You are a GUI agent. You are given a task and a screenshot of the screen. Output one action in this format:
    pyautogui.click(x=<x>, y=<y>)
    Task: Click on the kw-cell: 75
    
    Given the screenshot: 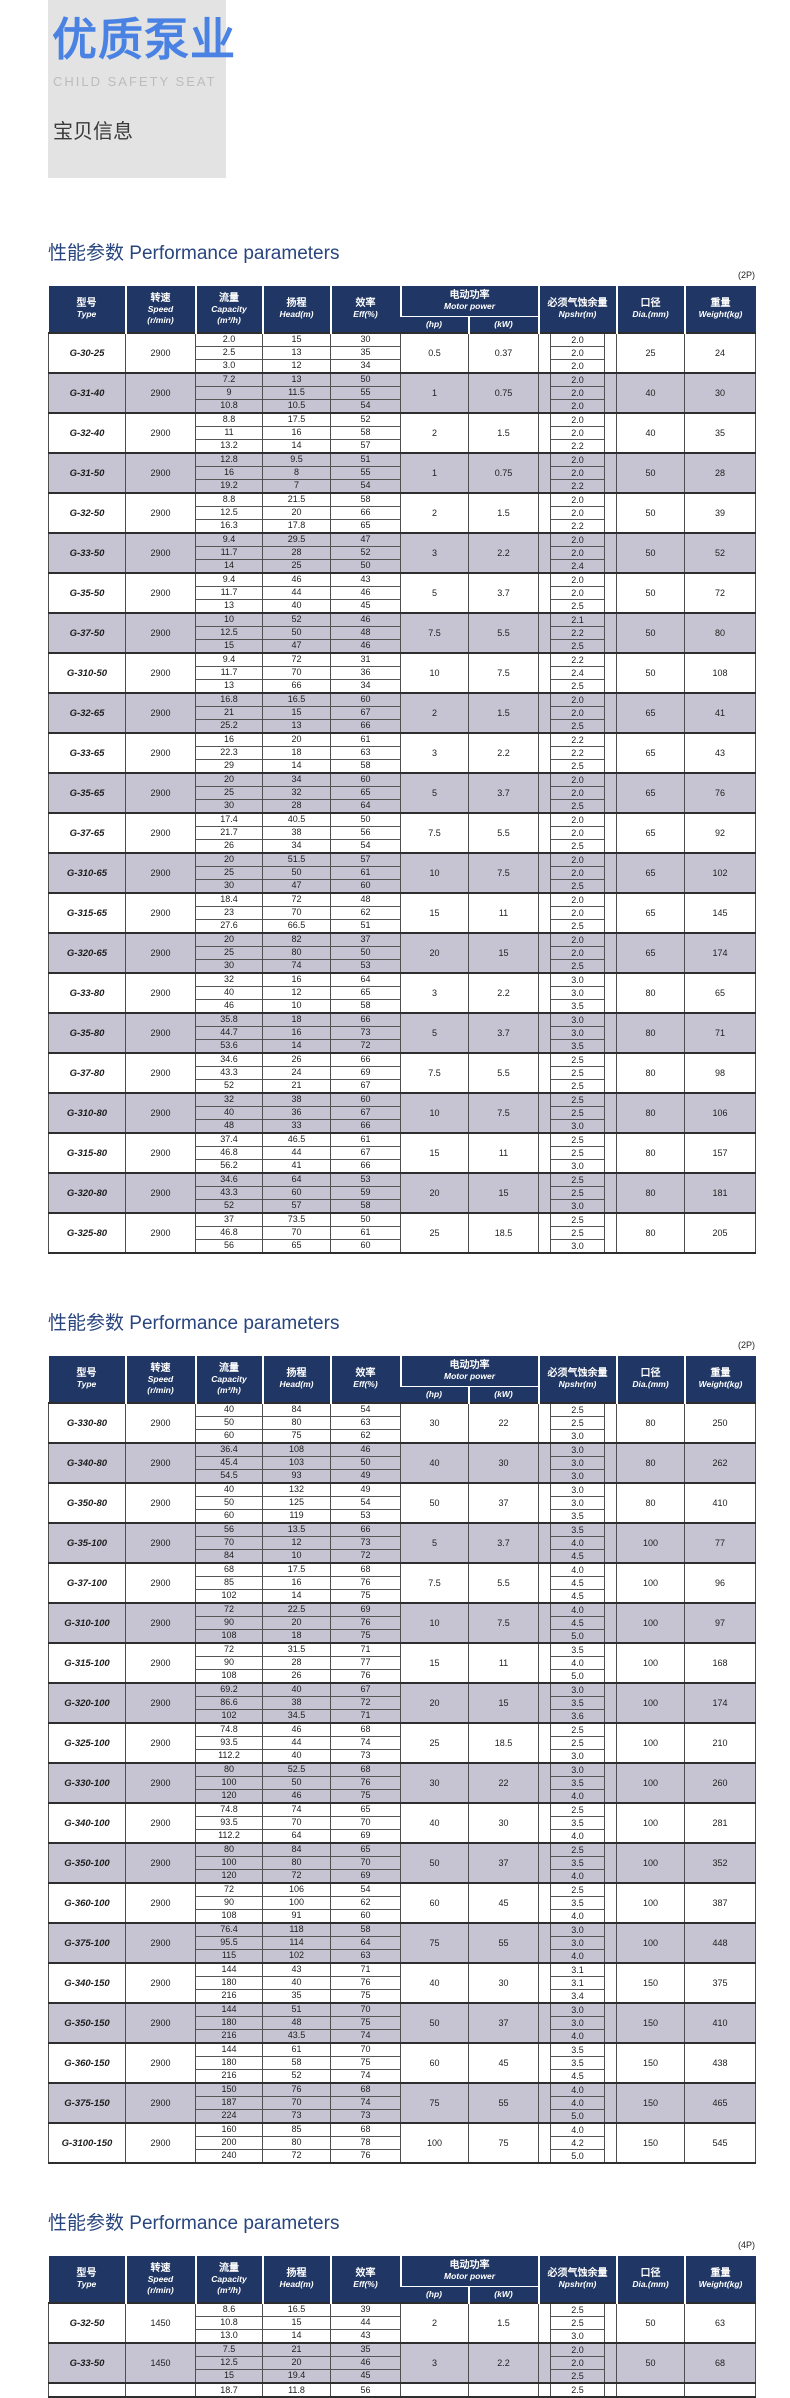 What is the action you would take?
    pyautogui.click(x=503, y=2142)
    